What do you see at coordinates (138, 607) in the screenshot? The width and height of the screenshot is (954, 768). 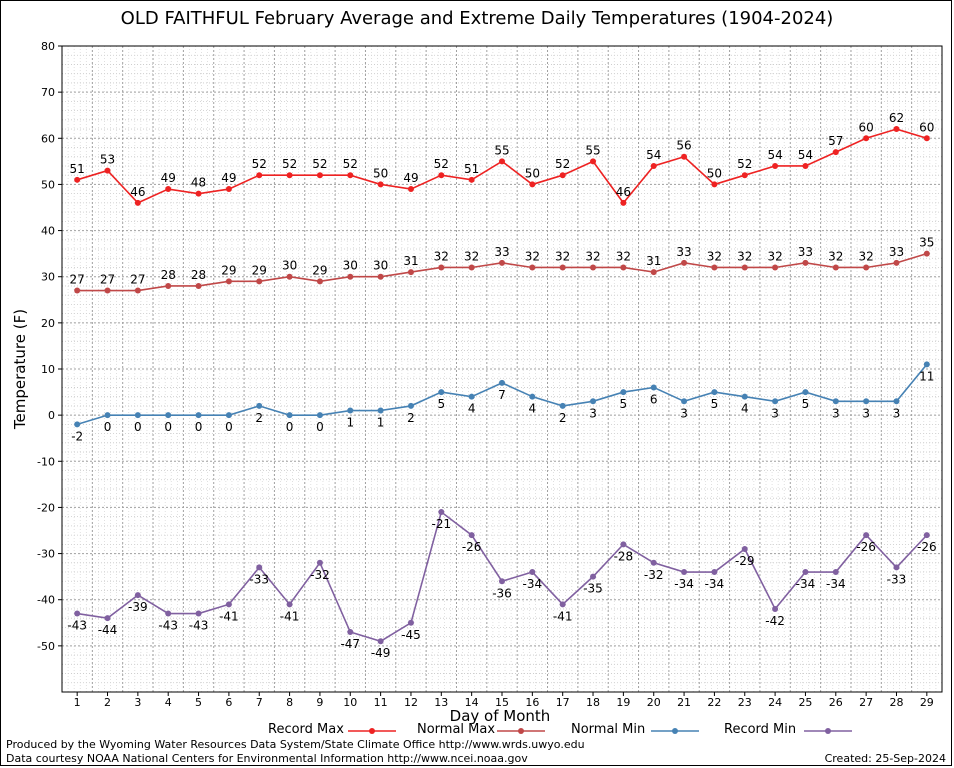 I see `data-label-record-min: -39` at bounding box center [138, 607].